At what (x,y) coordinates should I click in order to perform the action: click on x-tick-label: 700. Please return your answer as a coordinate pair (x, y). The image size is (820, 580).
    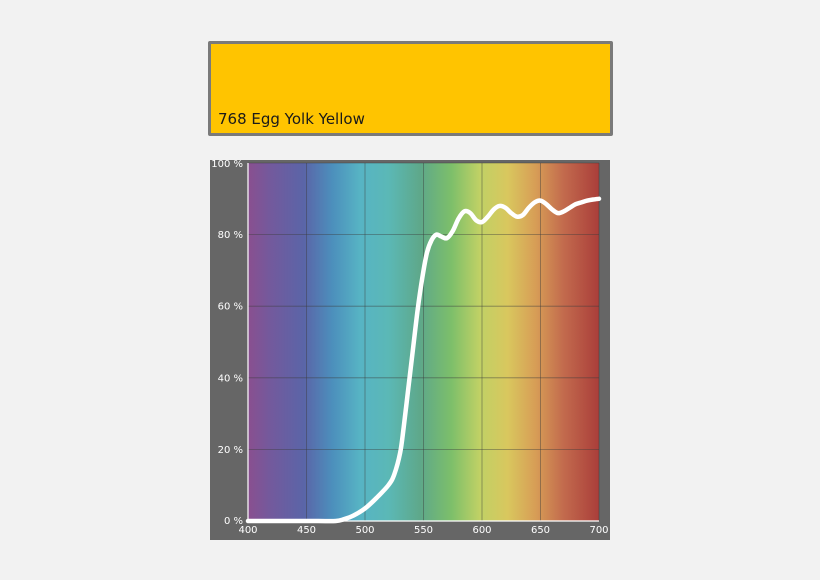
    Looking at the image, I should click on (598, 530).